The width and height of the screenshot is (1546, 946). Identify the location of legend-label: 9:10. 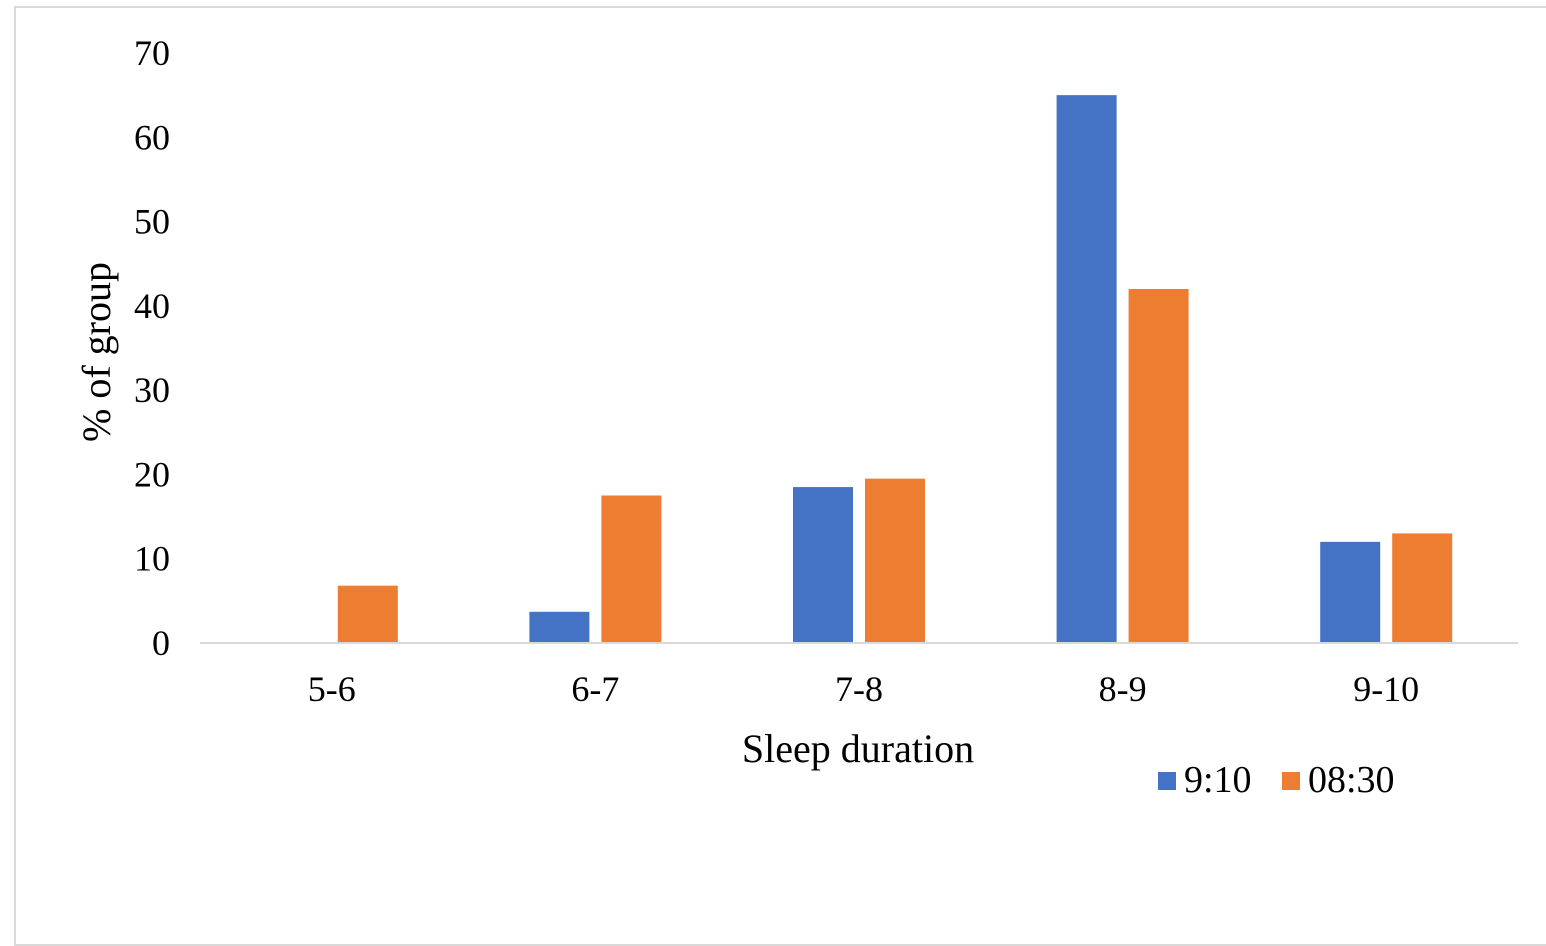
(1218, 780).